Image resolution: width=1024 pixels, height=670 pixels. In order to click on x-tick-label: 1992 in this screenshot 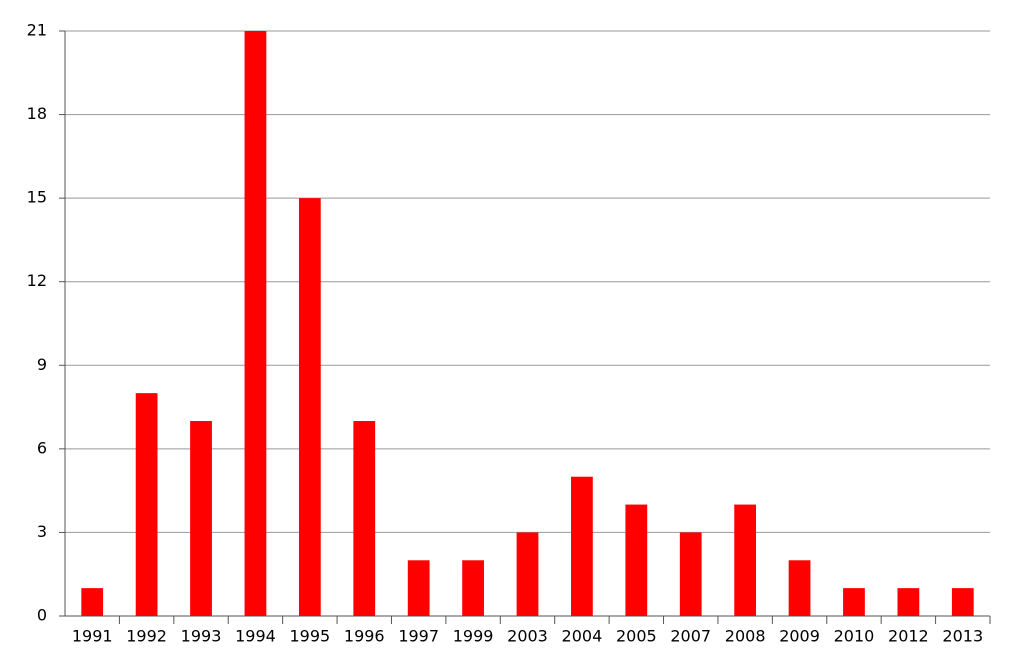, I will do `click(146, 636)`.